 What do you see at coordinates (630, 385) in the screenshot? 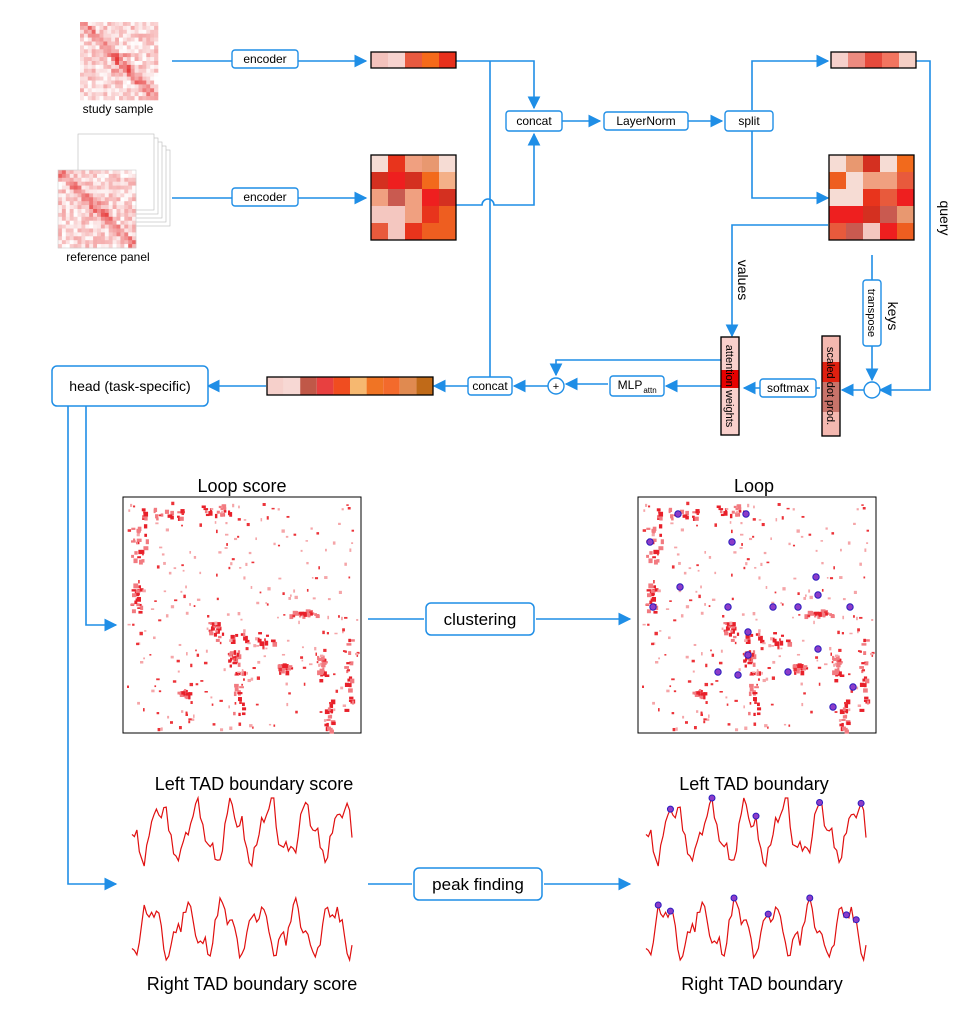
I see `mlp-label: MLP` at bounding box center [630, 385].